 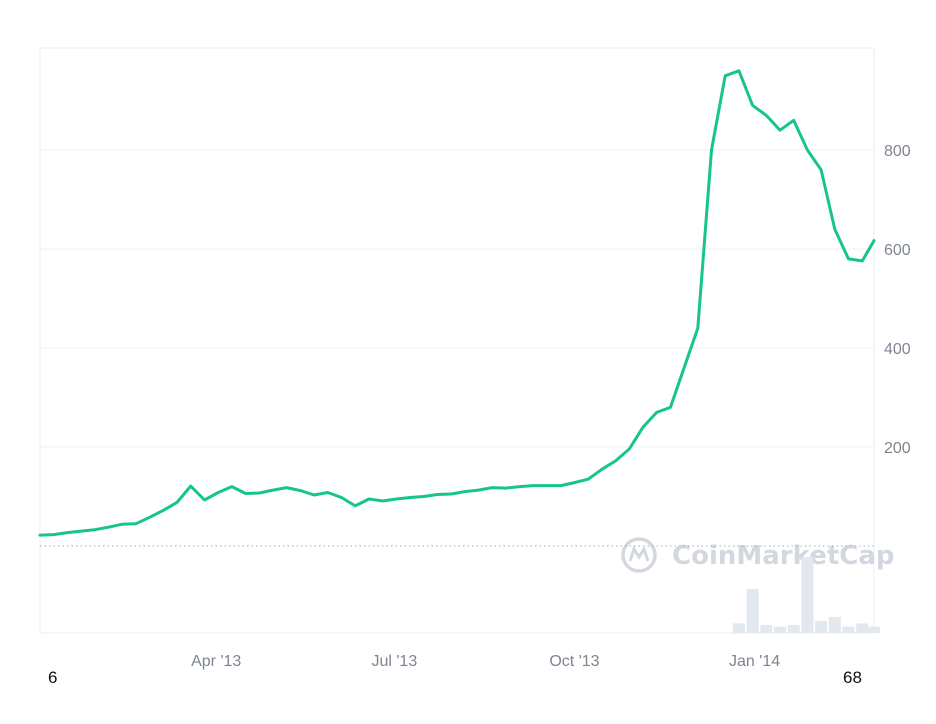 I want to click on y-tick-label: 400, so click(x=897, y=349).